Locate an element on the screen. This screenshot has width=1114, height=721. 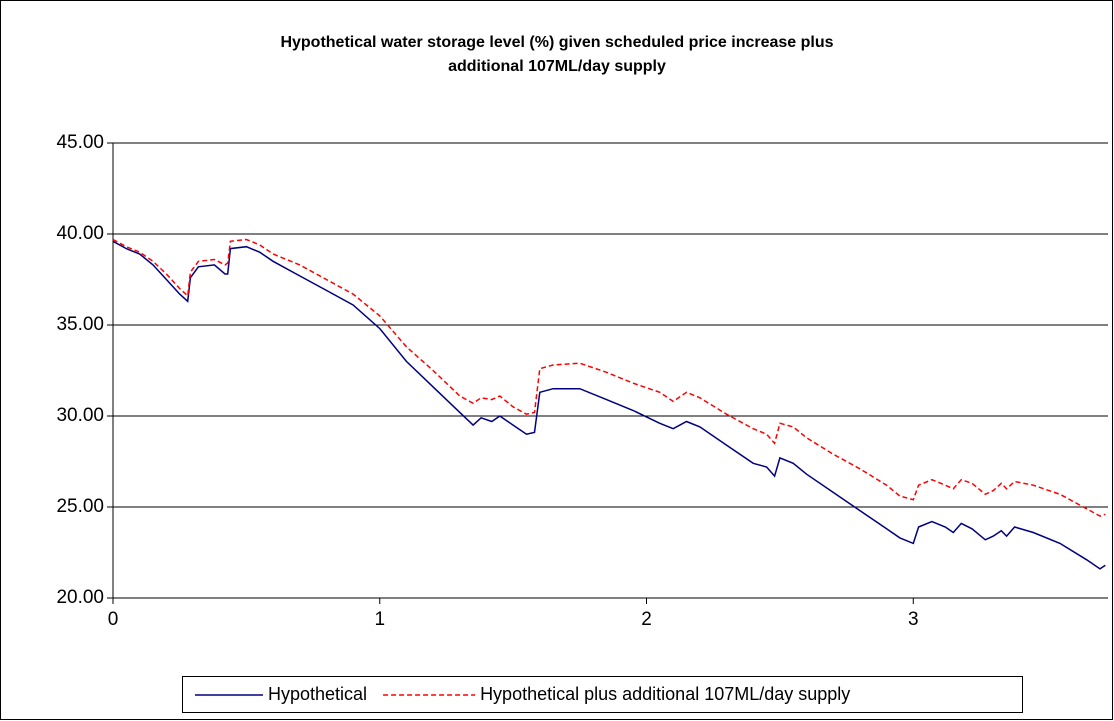
y-tick-label: 25.00 is located at coordinates (80, 506).